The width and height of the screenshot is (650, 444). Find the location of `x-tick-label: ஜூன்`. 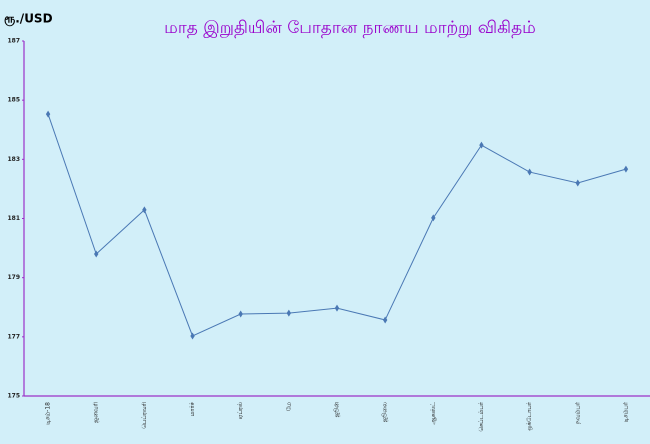

x-tick-label: ஜூன் is located at coordinates (337, 410).